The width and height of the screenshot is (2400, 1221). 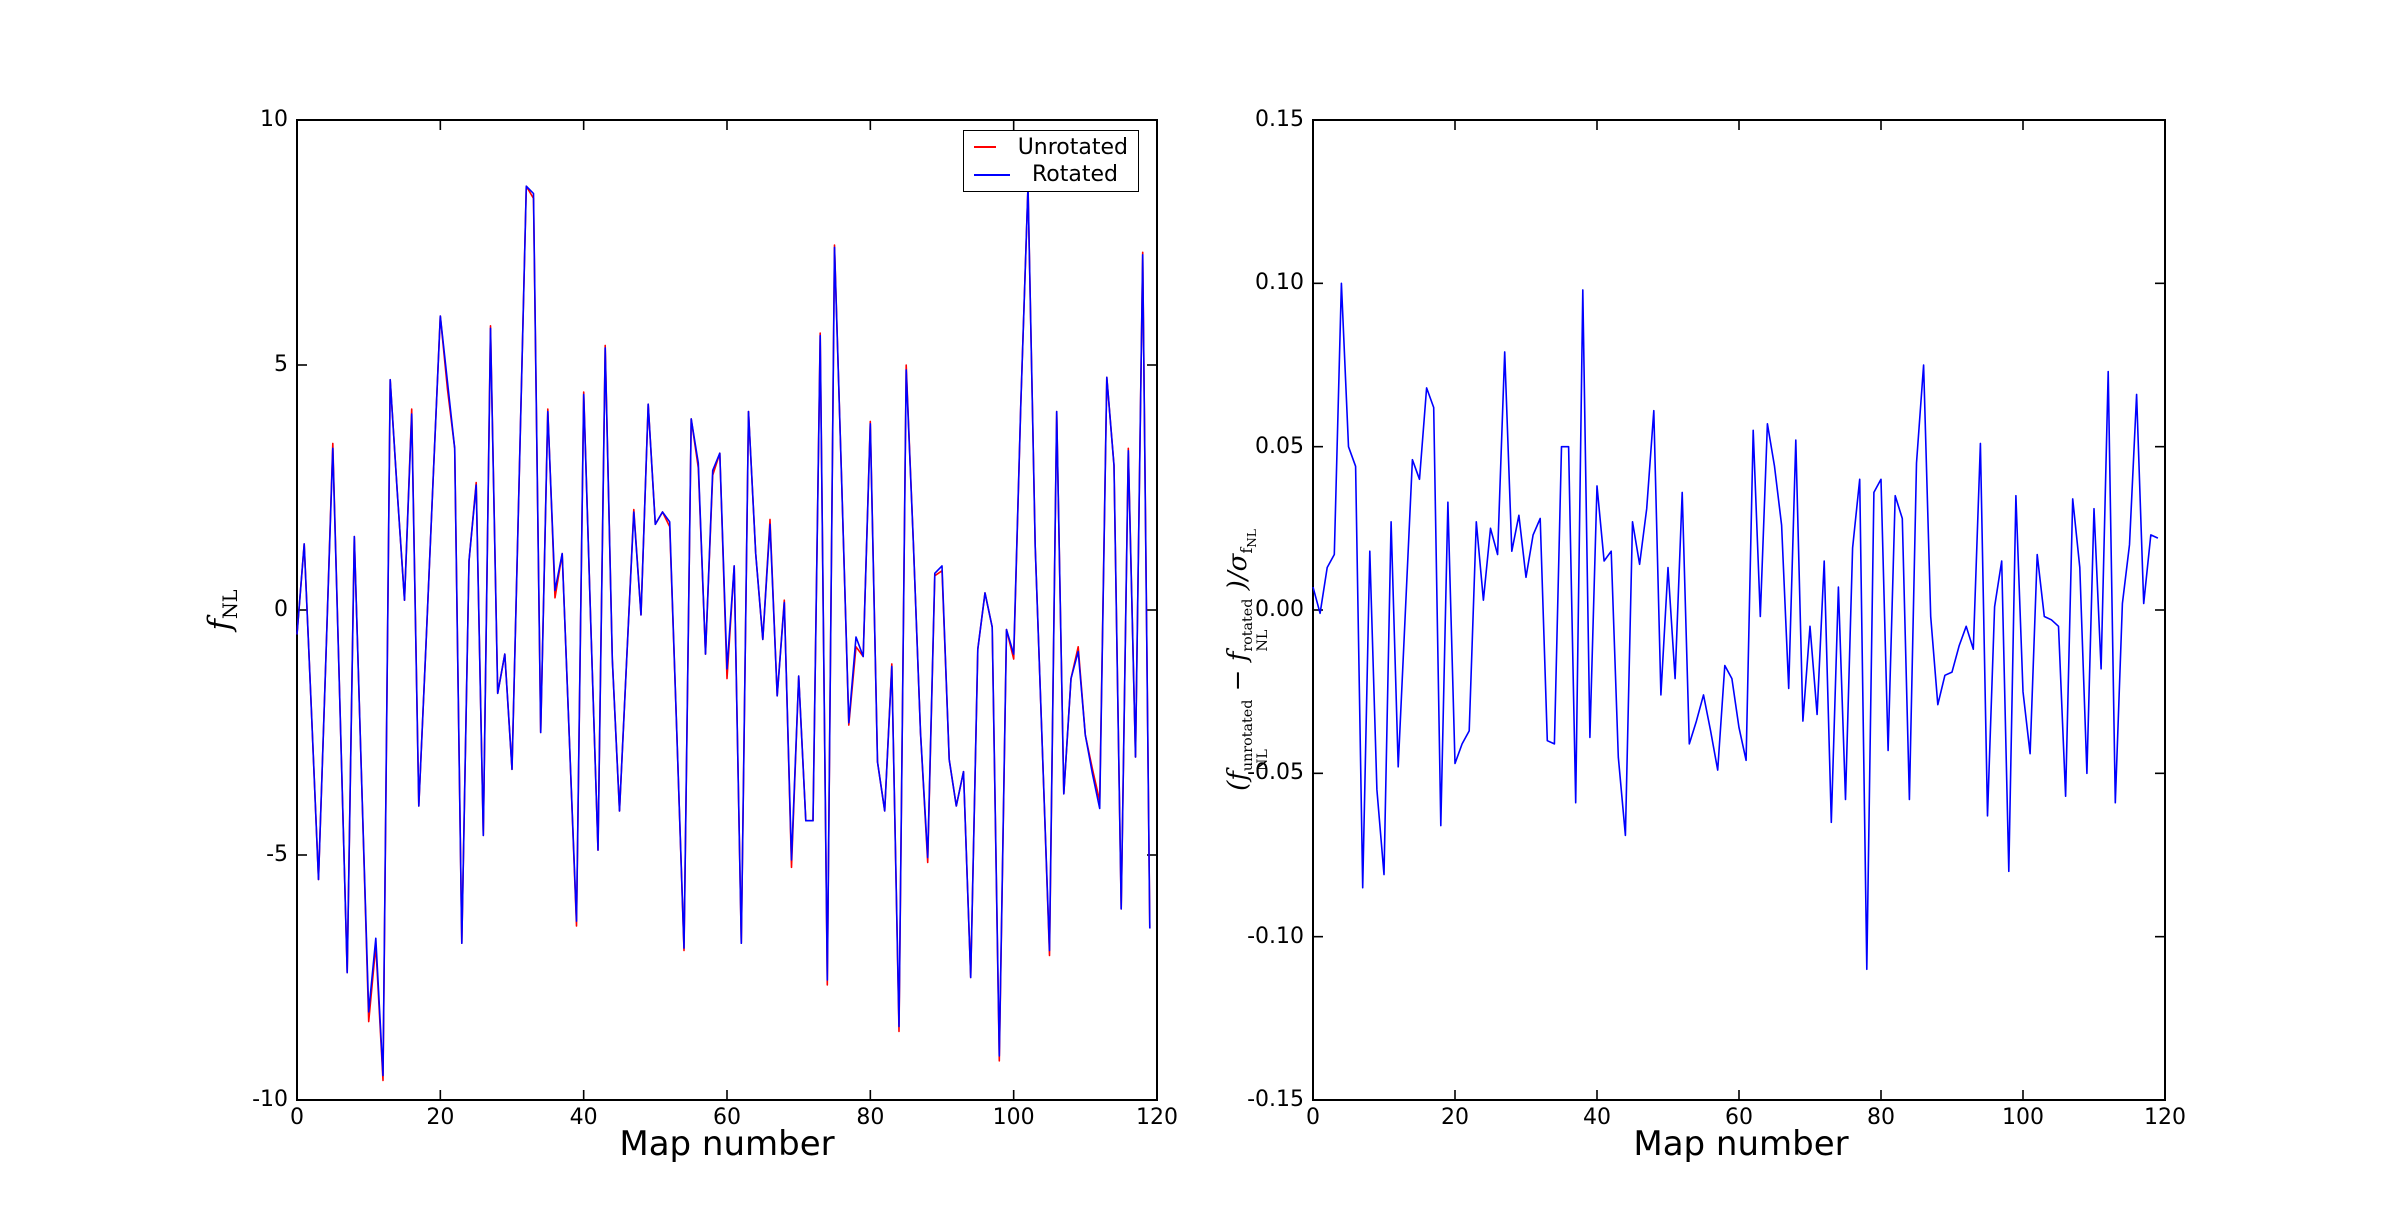 What do you see at coordinates (1739, 1117) in the screenshot?
I see `right-plot-xtick-label: 60` at bounding box center [1739, 1117].